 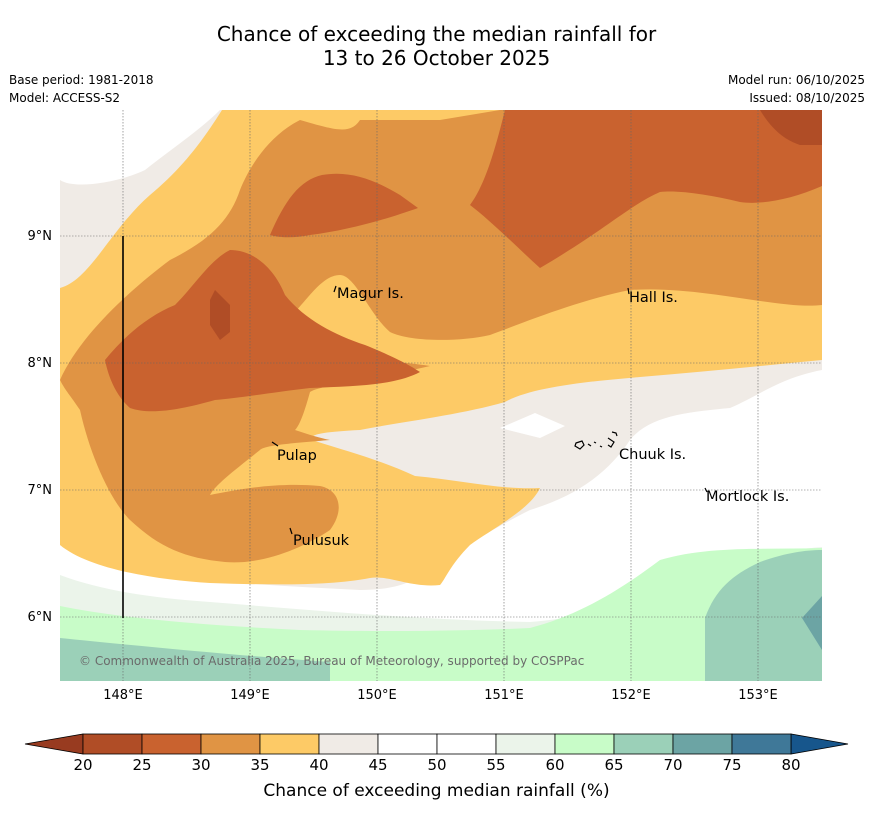 I want to click on colorbar-tick-label: 45, so click(x=378, y=765).